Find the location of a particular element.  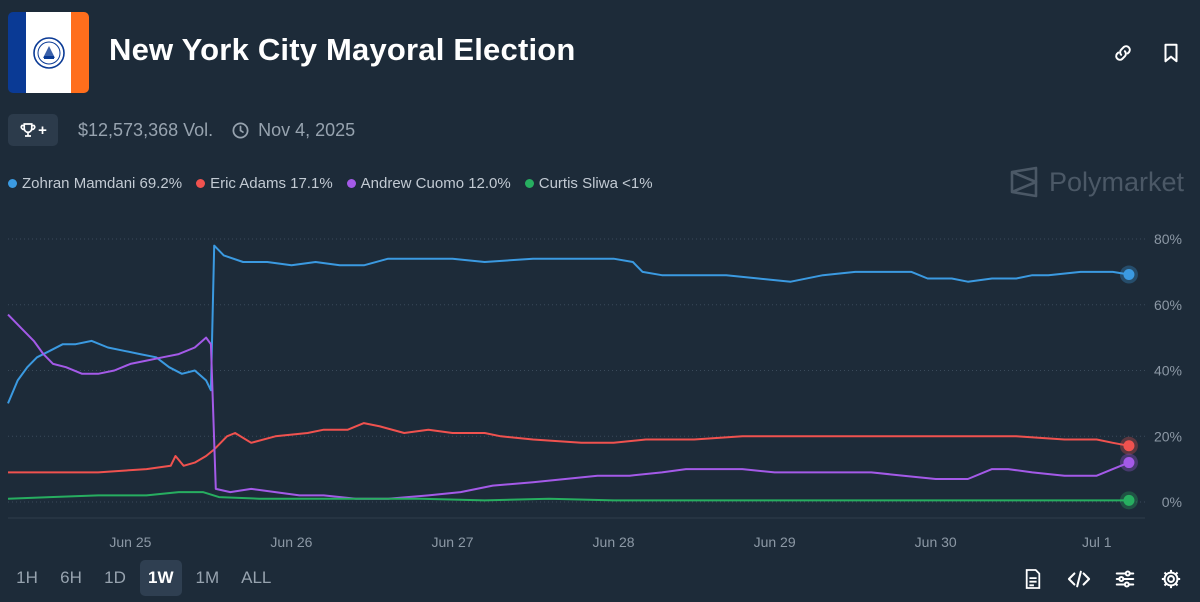

y-tick-label: 20% is located at coordinates (1168, 436).